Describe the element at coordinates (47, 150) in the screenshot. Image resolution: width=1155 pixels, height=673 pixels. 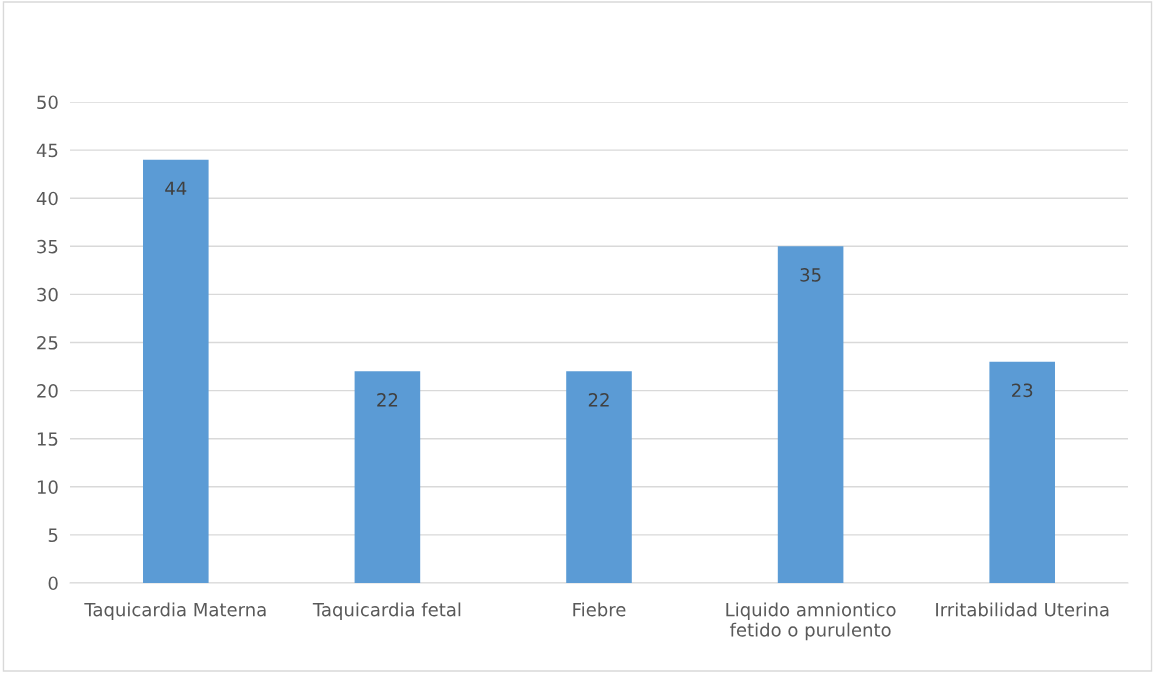
I see `y-tick-label: 45` at that location.